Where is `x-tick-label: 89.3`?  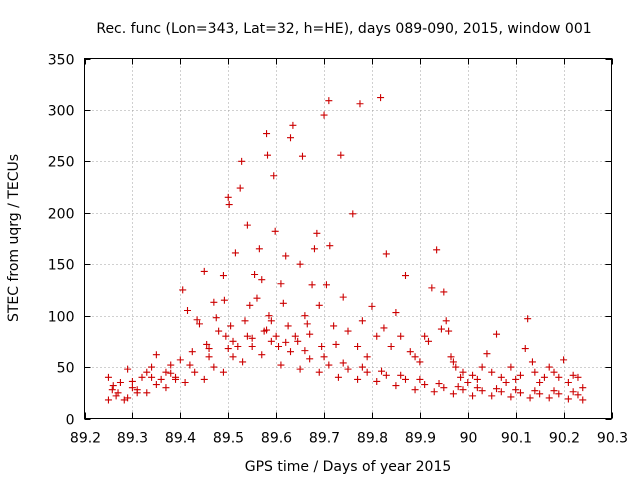 x-tick-label: 89.3 is located at coordinates (132, 439).